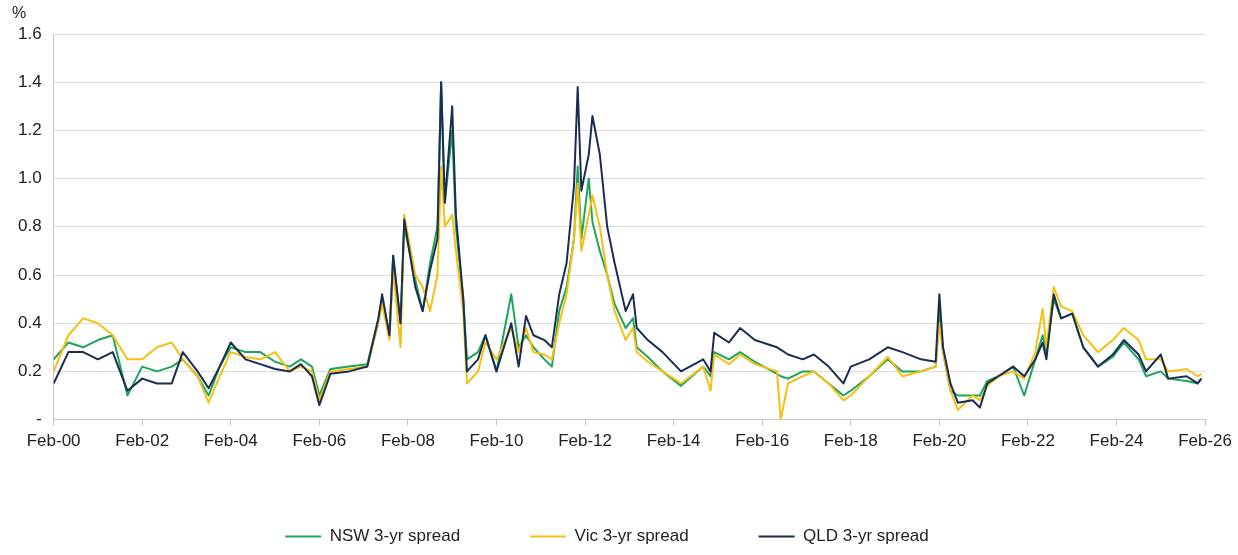 Image resolution: width=1238 pixels, height=555 pixels. I want to click on x-tick-label: Feb-22, so click(1027, 441).